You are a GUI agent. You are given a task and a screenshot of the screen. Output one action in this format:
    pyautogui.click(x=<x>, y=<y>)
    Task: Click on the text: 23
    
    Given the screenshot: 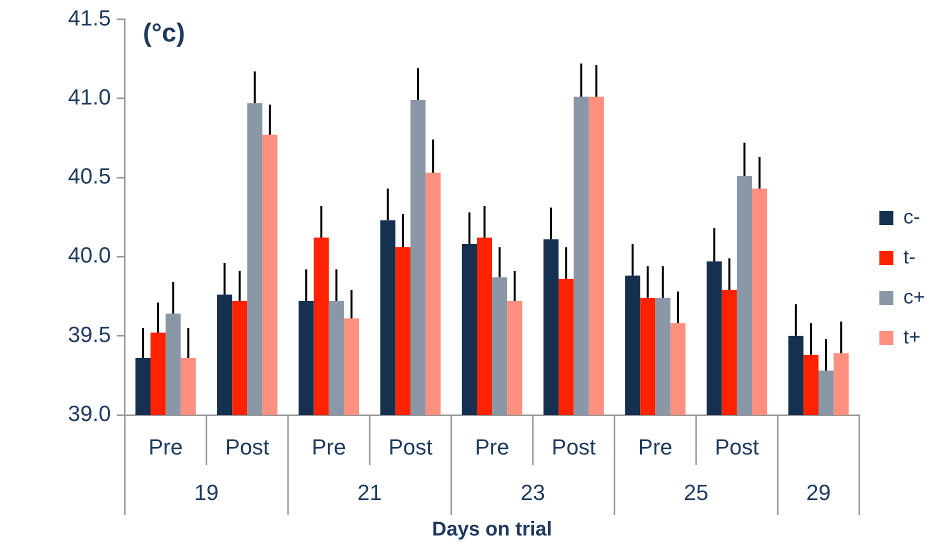 What is the action you would take?
    pyautogui.click(x=533, y=493)
    